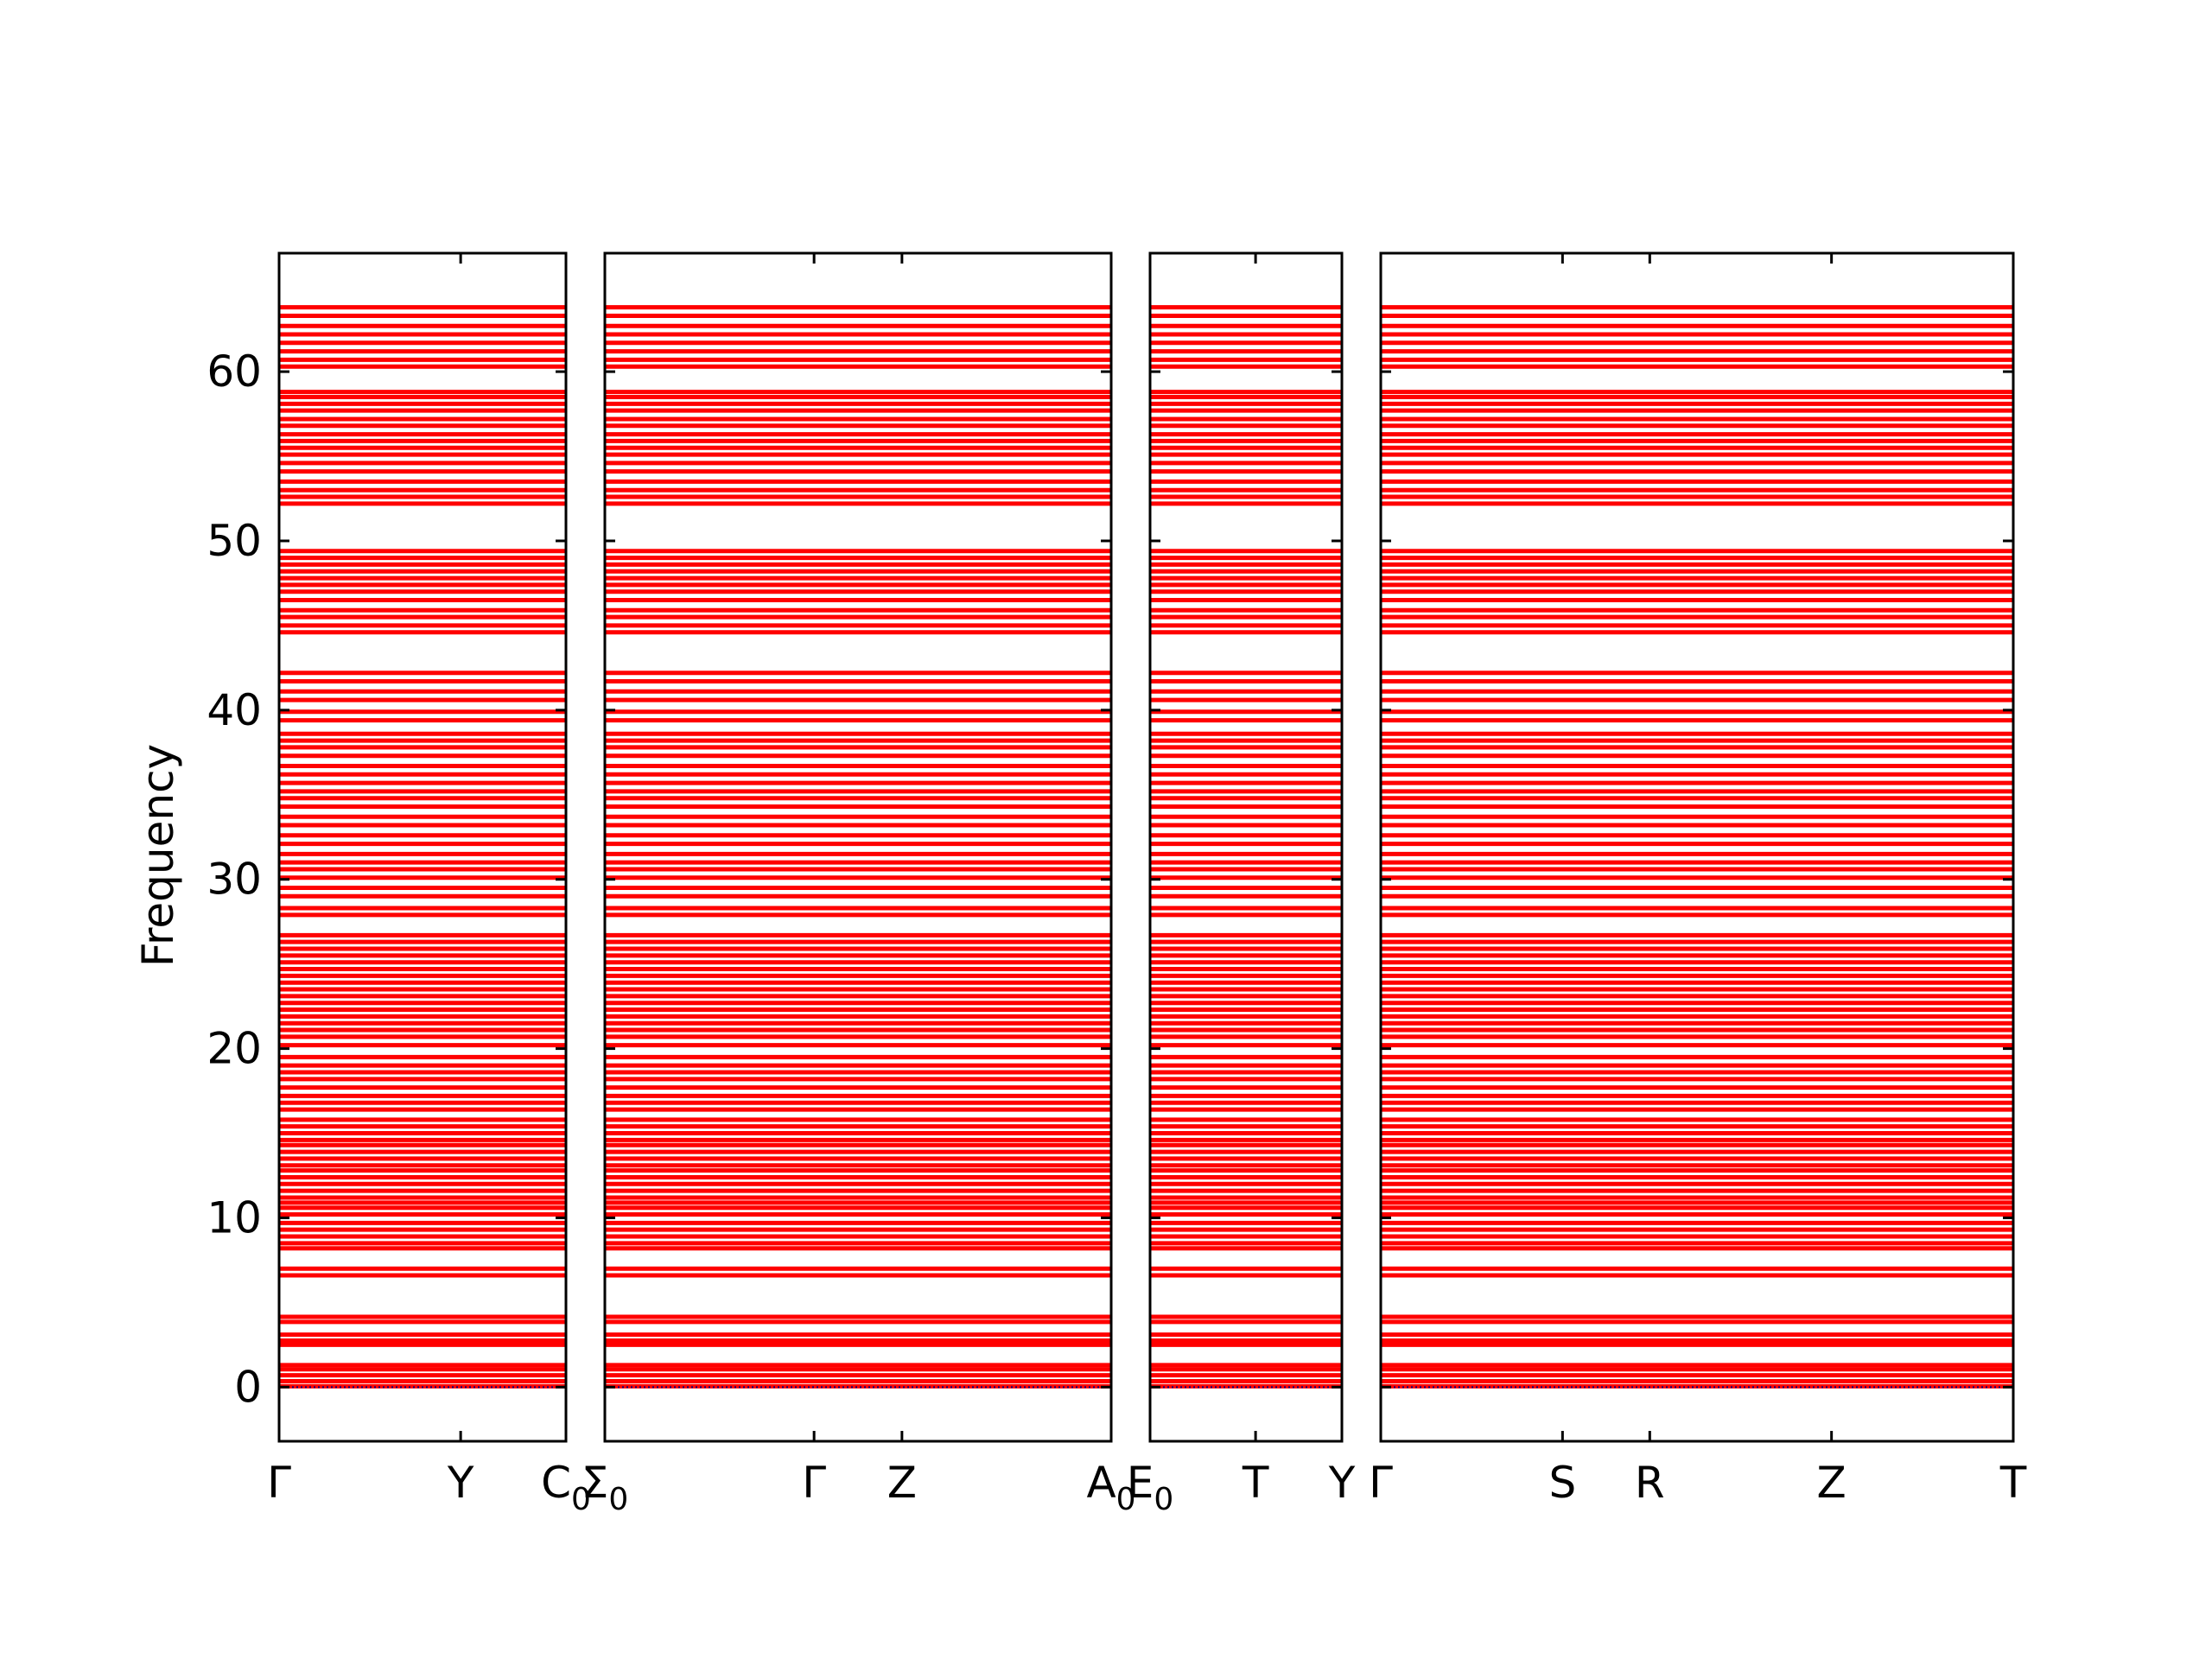 This screenshot has width=2212, height=1659. I want to click on panel-1: Γ Y C0, so click(429, 884).